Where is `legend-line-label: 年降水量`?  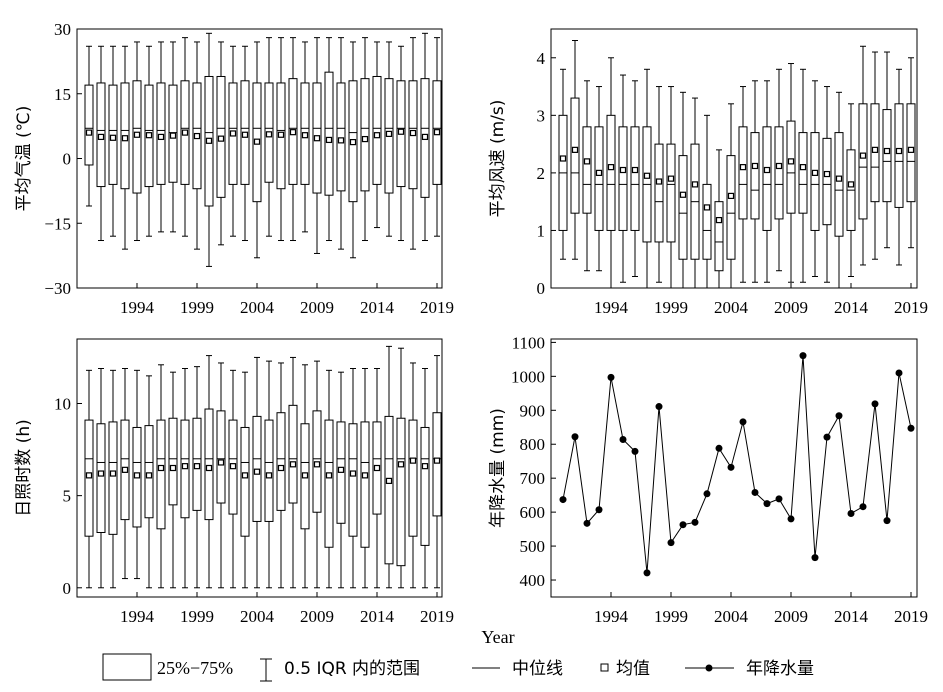 legend-line-label: 年降水量 is located at coordinates (780, 669).